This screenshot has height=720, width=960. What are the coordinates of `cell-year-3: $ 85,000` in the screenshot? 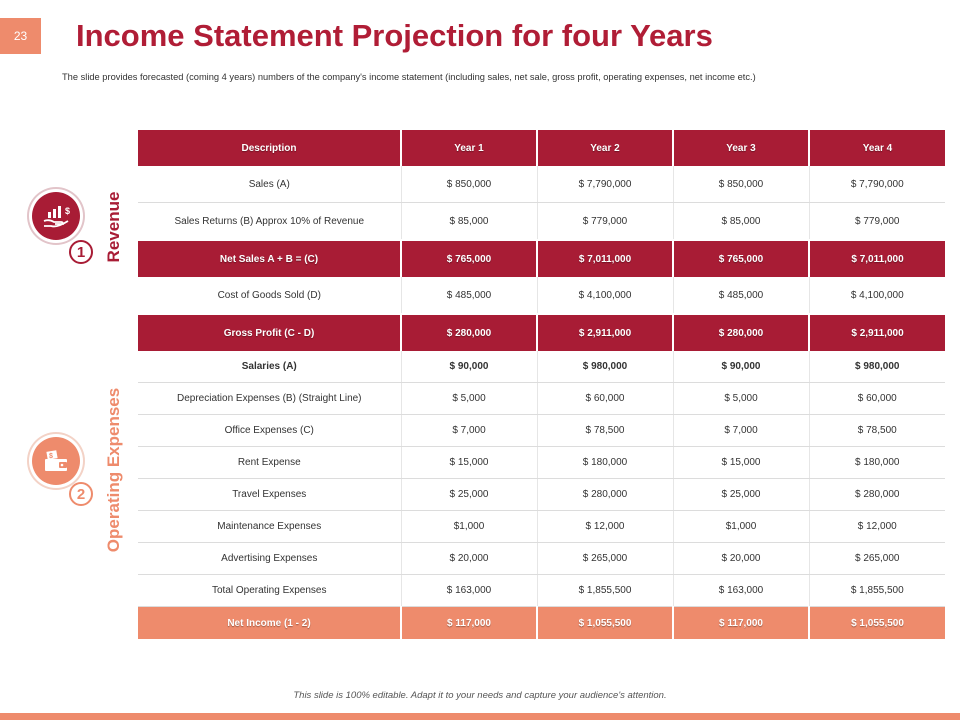 It's located at (741, 221).